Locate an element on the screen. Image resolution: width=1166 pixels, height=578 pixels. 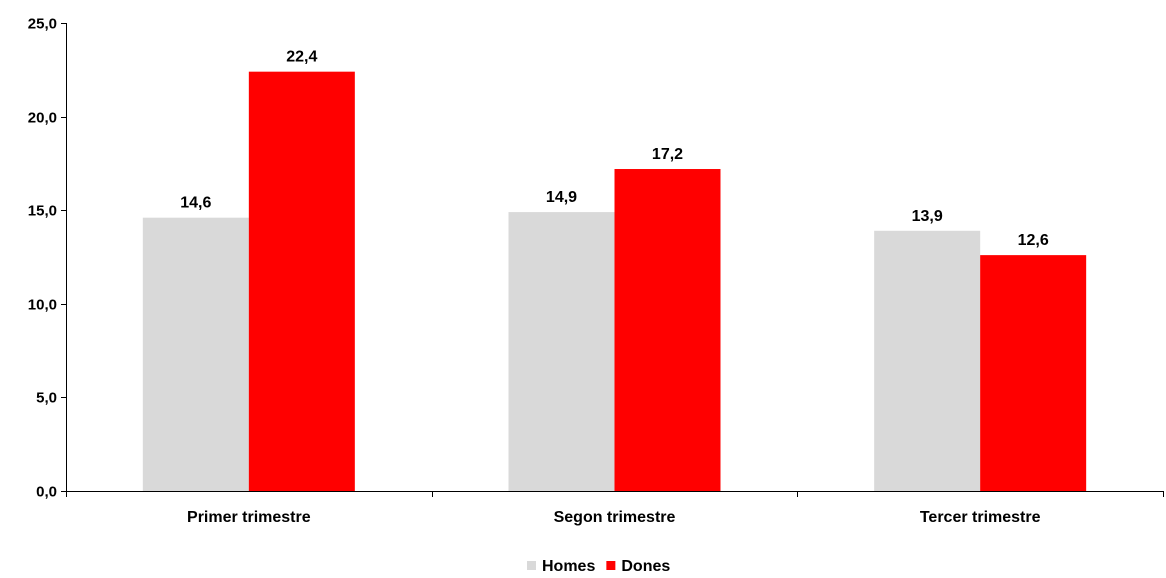
y-tick-label: 5,0 is located at coordinates (46, 398).